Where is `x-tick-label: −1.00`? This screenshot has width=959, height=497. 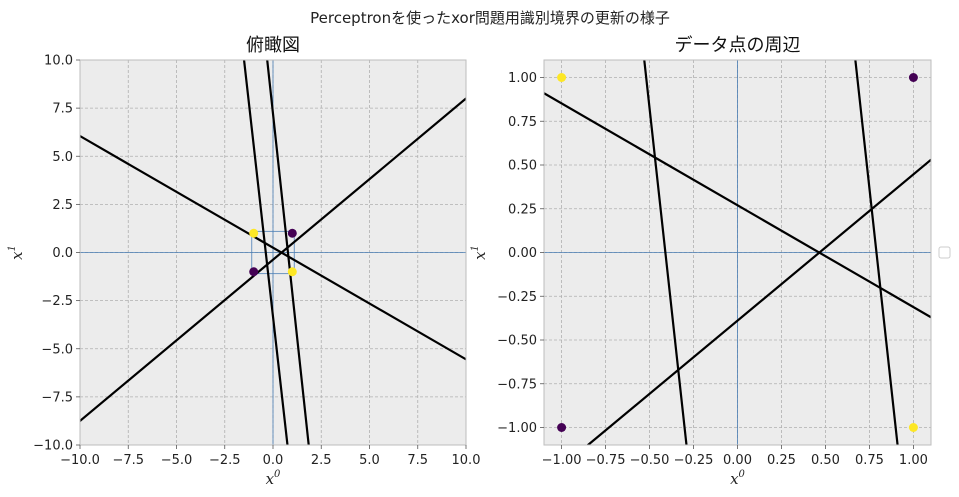
x-tick-label: −1.00 is located at coordinates (562, 460).